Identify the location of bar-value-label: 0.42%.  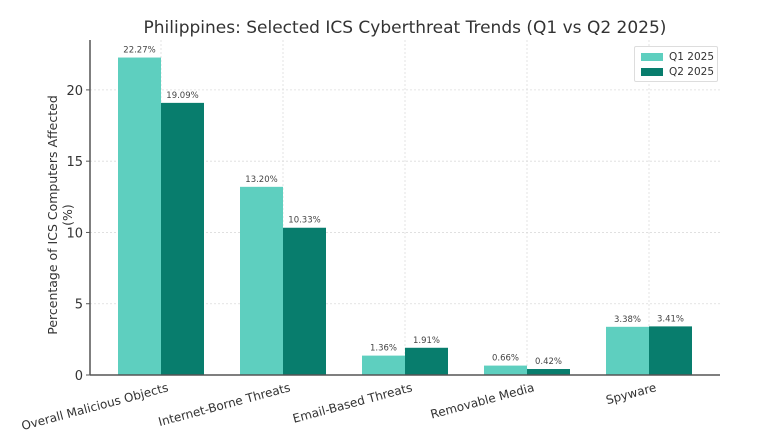
(548, 362).